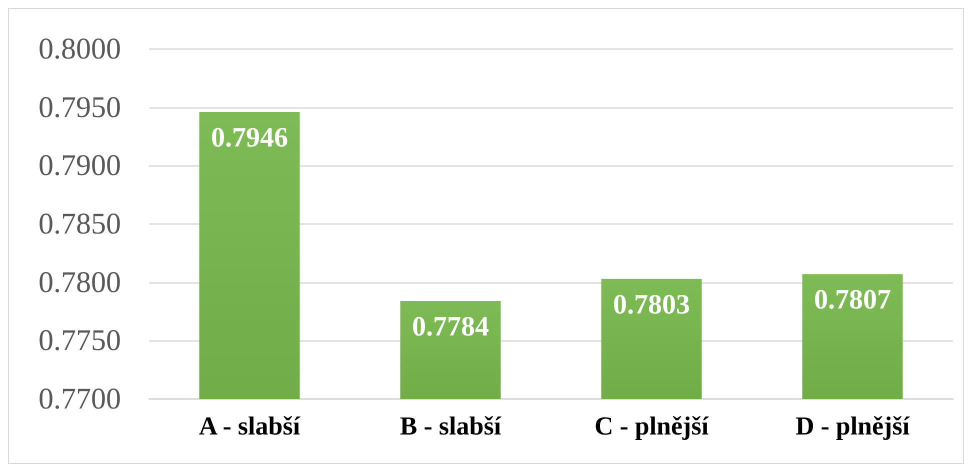 The width and height of the screenshot is (972, 472). What do you see at coordinates (651, 304) in the screenshot?
I see `data-label: 0.7803` at bounding box center [651, 304].